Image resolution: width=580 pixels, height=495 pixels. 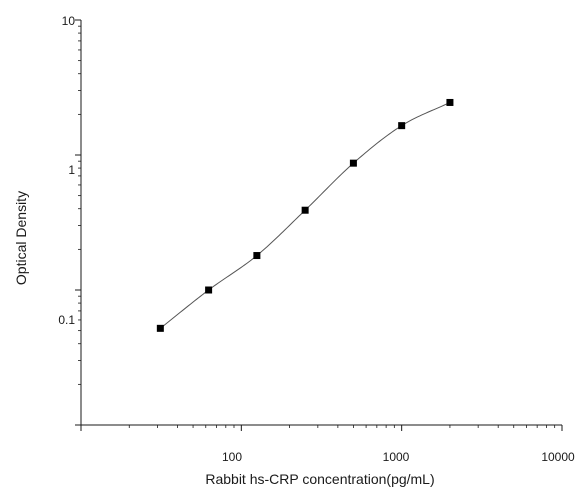 I want to click on y-tick-label-10: 10, so click(x=69, y=21).